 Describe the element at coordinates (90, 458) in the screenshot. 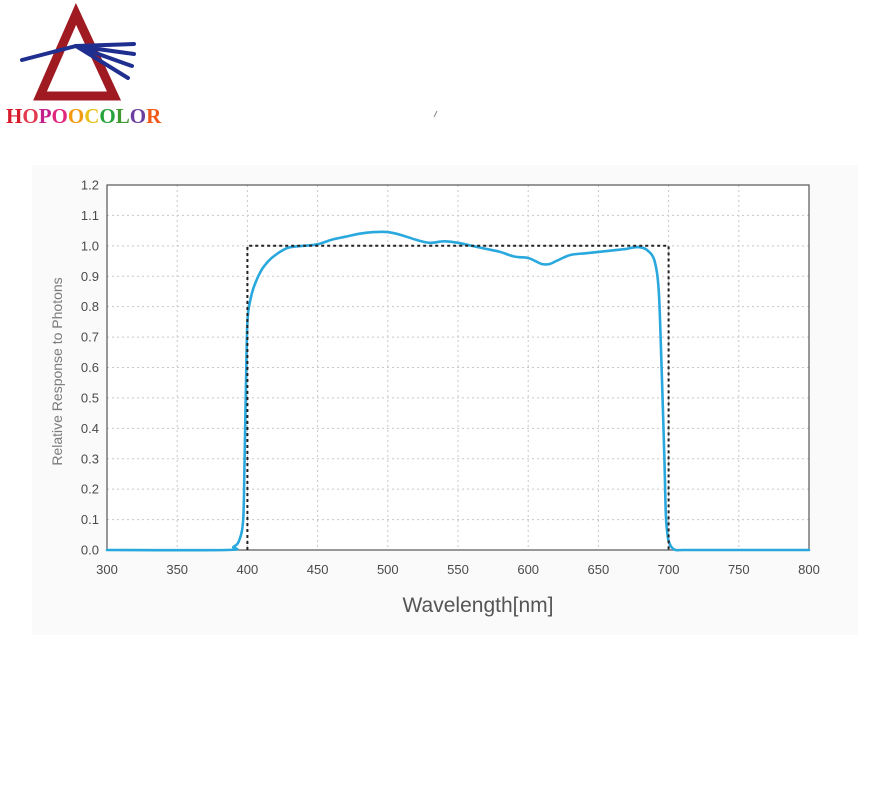

I see `y-tick-label: 0.3` at that location.